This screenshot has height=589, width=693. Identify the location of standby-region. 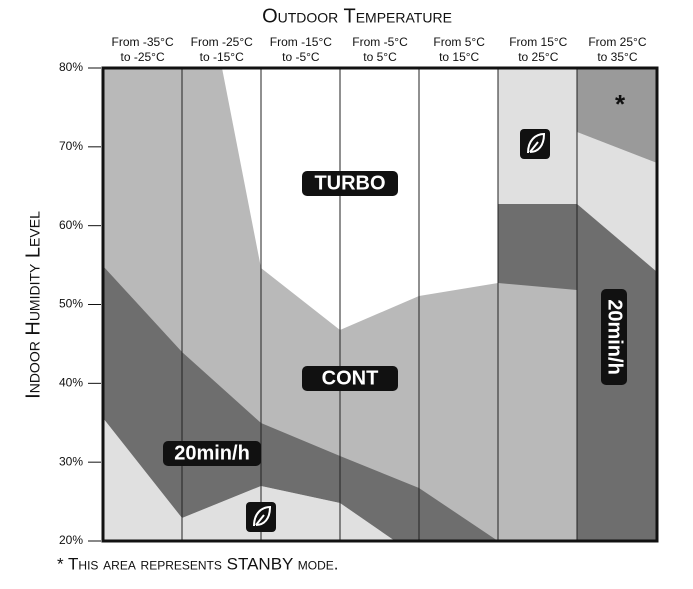
(617, 115).